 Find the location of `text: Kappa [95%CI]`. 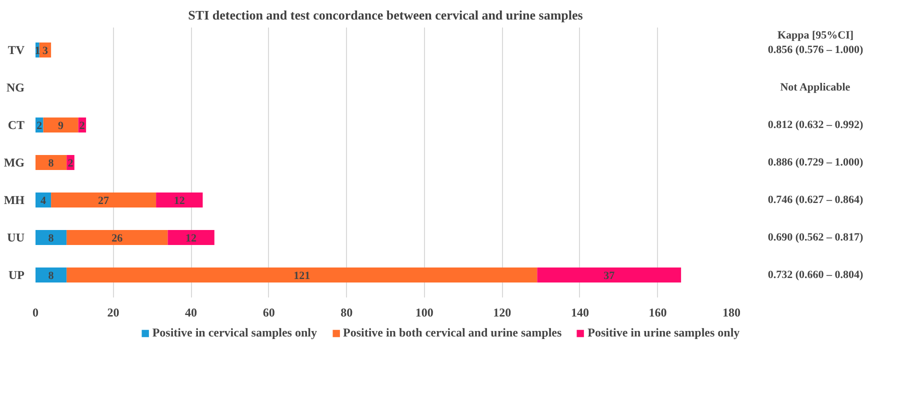

text: Kappa [95%CI] is located at coordinates (815, 35).